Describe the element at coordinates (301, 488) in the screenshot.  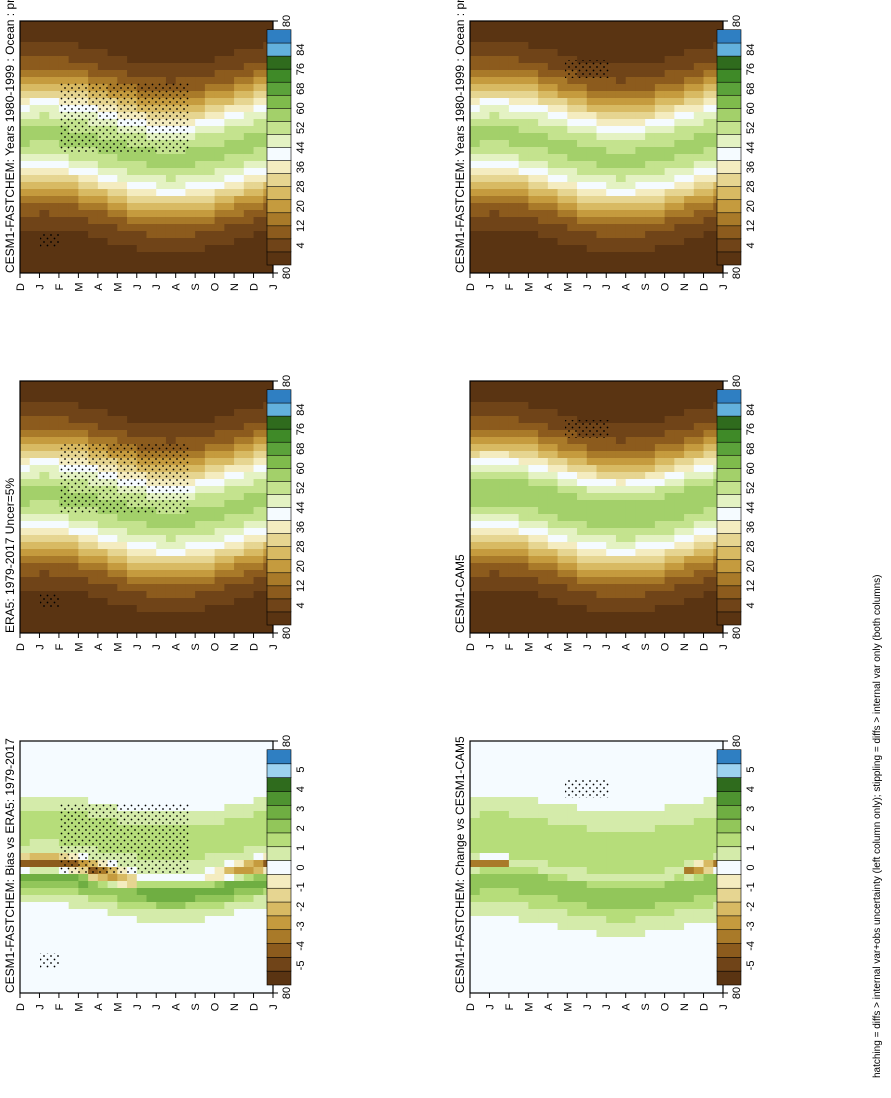
I see `colorbar-label: 52` at that location.